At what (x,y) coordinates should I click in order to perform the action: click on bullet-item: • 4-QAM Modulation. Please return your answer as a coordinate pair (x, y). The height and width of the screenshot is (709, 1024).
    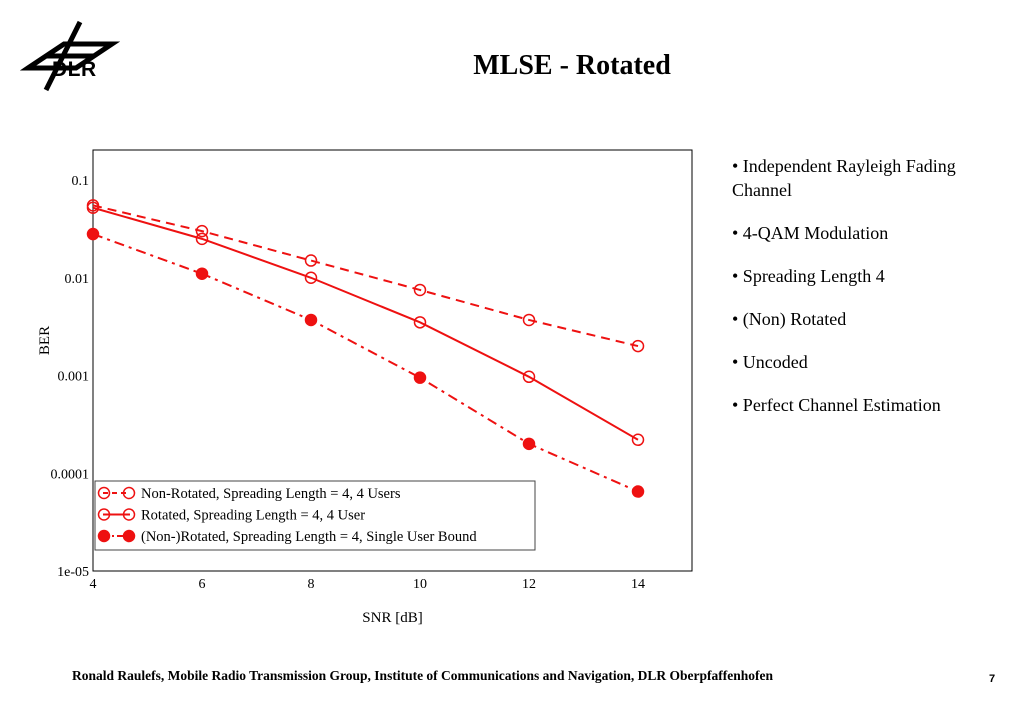
    Looking at the image, I should click on (810, 233).